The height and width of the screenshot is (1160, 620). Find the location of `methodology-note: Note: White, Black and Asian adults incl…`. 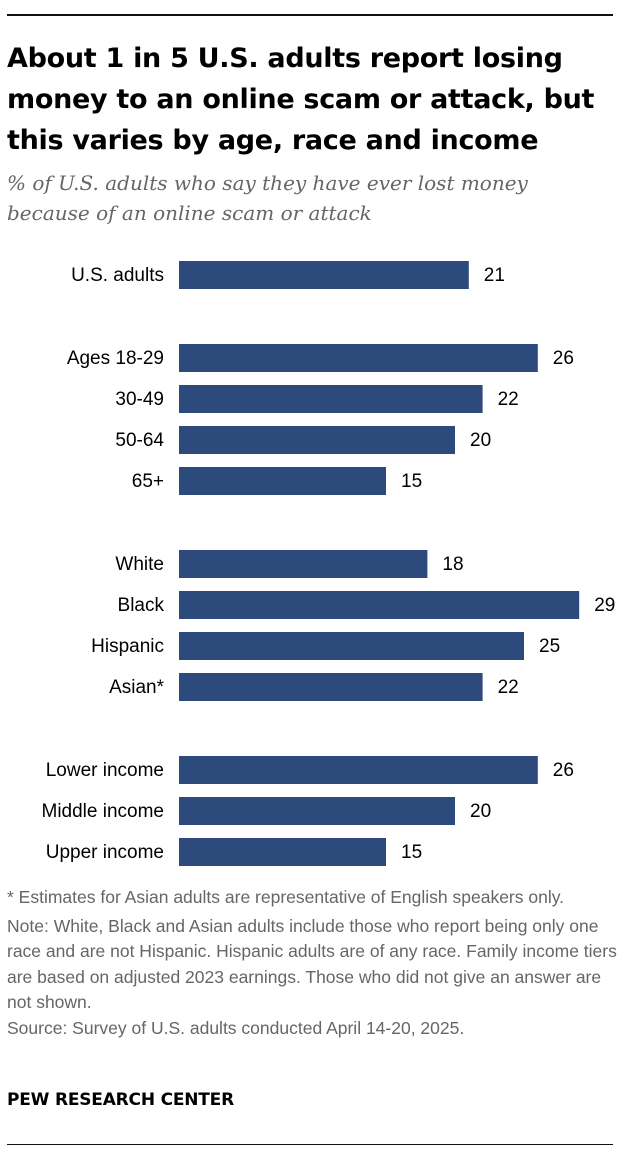

methodology-note: Note: White, Black and Asian adults incl… is located at coordinates (312, 964).